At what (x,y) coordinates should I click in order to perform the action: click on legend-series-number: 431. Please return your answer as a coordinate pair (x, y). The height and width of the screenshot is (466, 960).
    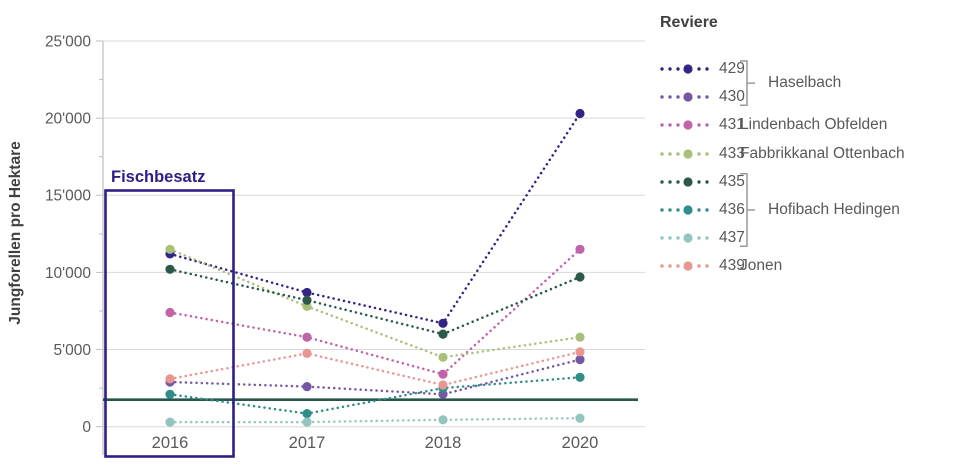
    Looking at the image, I should click on (732, 125).